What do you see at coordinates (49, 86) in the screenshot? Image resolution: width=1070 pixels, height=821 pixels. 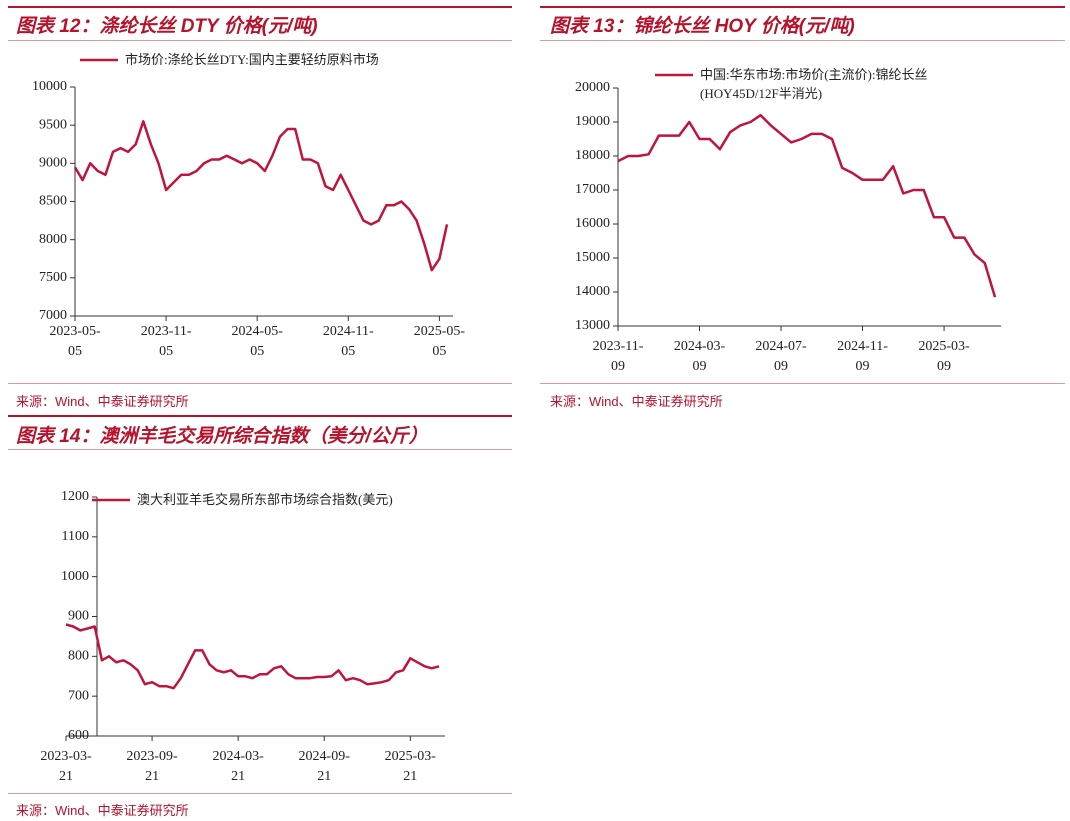 I see `y-tick-label: 10000` at bounding box center [49, 86].